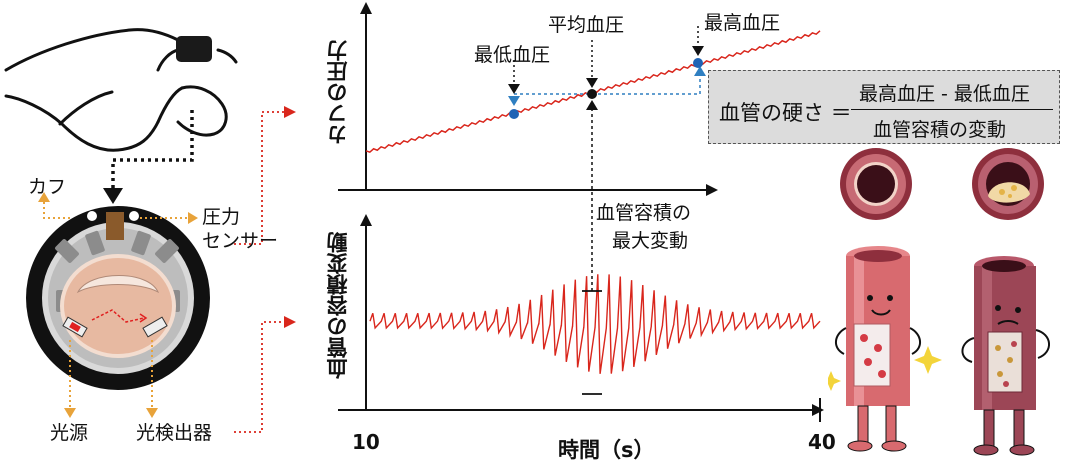  What do you see at coordinates (822, 442) in the screenshot?
I see `x-tick-end: 40` at bounding box center [822, 442].